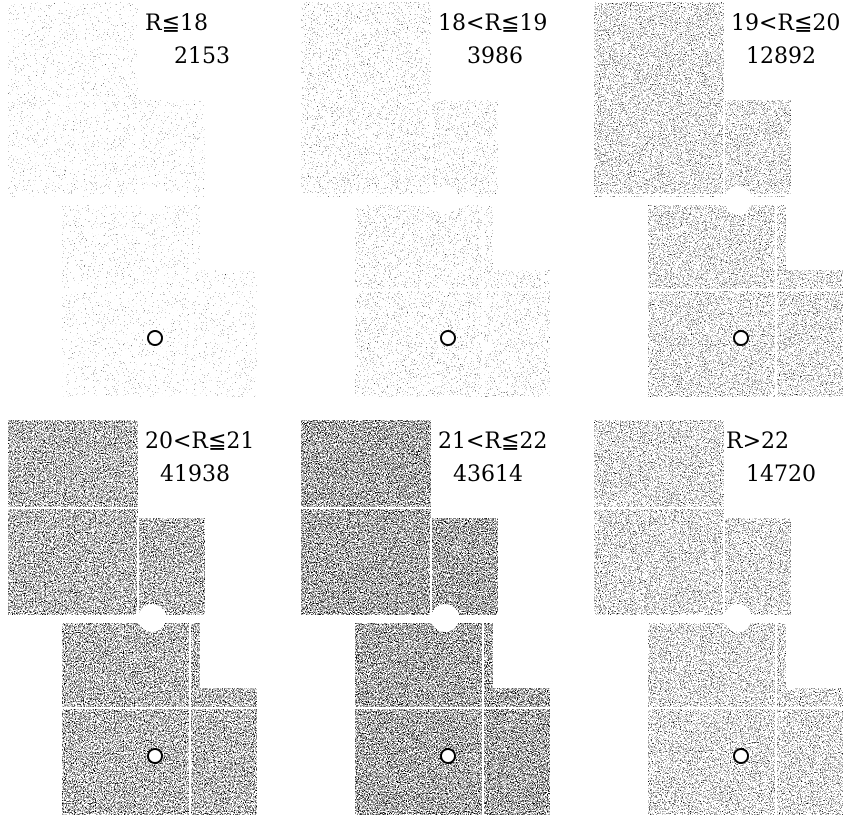  What do you see at coordinates (134, 198) in the screenshot?
I see `panel: R≦18 2153` at bounding box center [134, 198].